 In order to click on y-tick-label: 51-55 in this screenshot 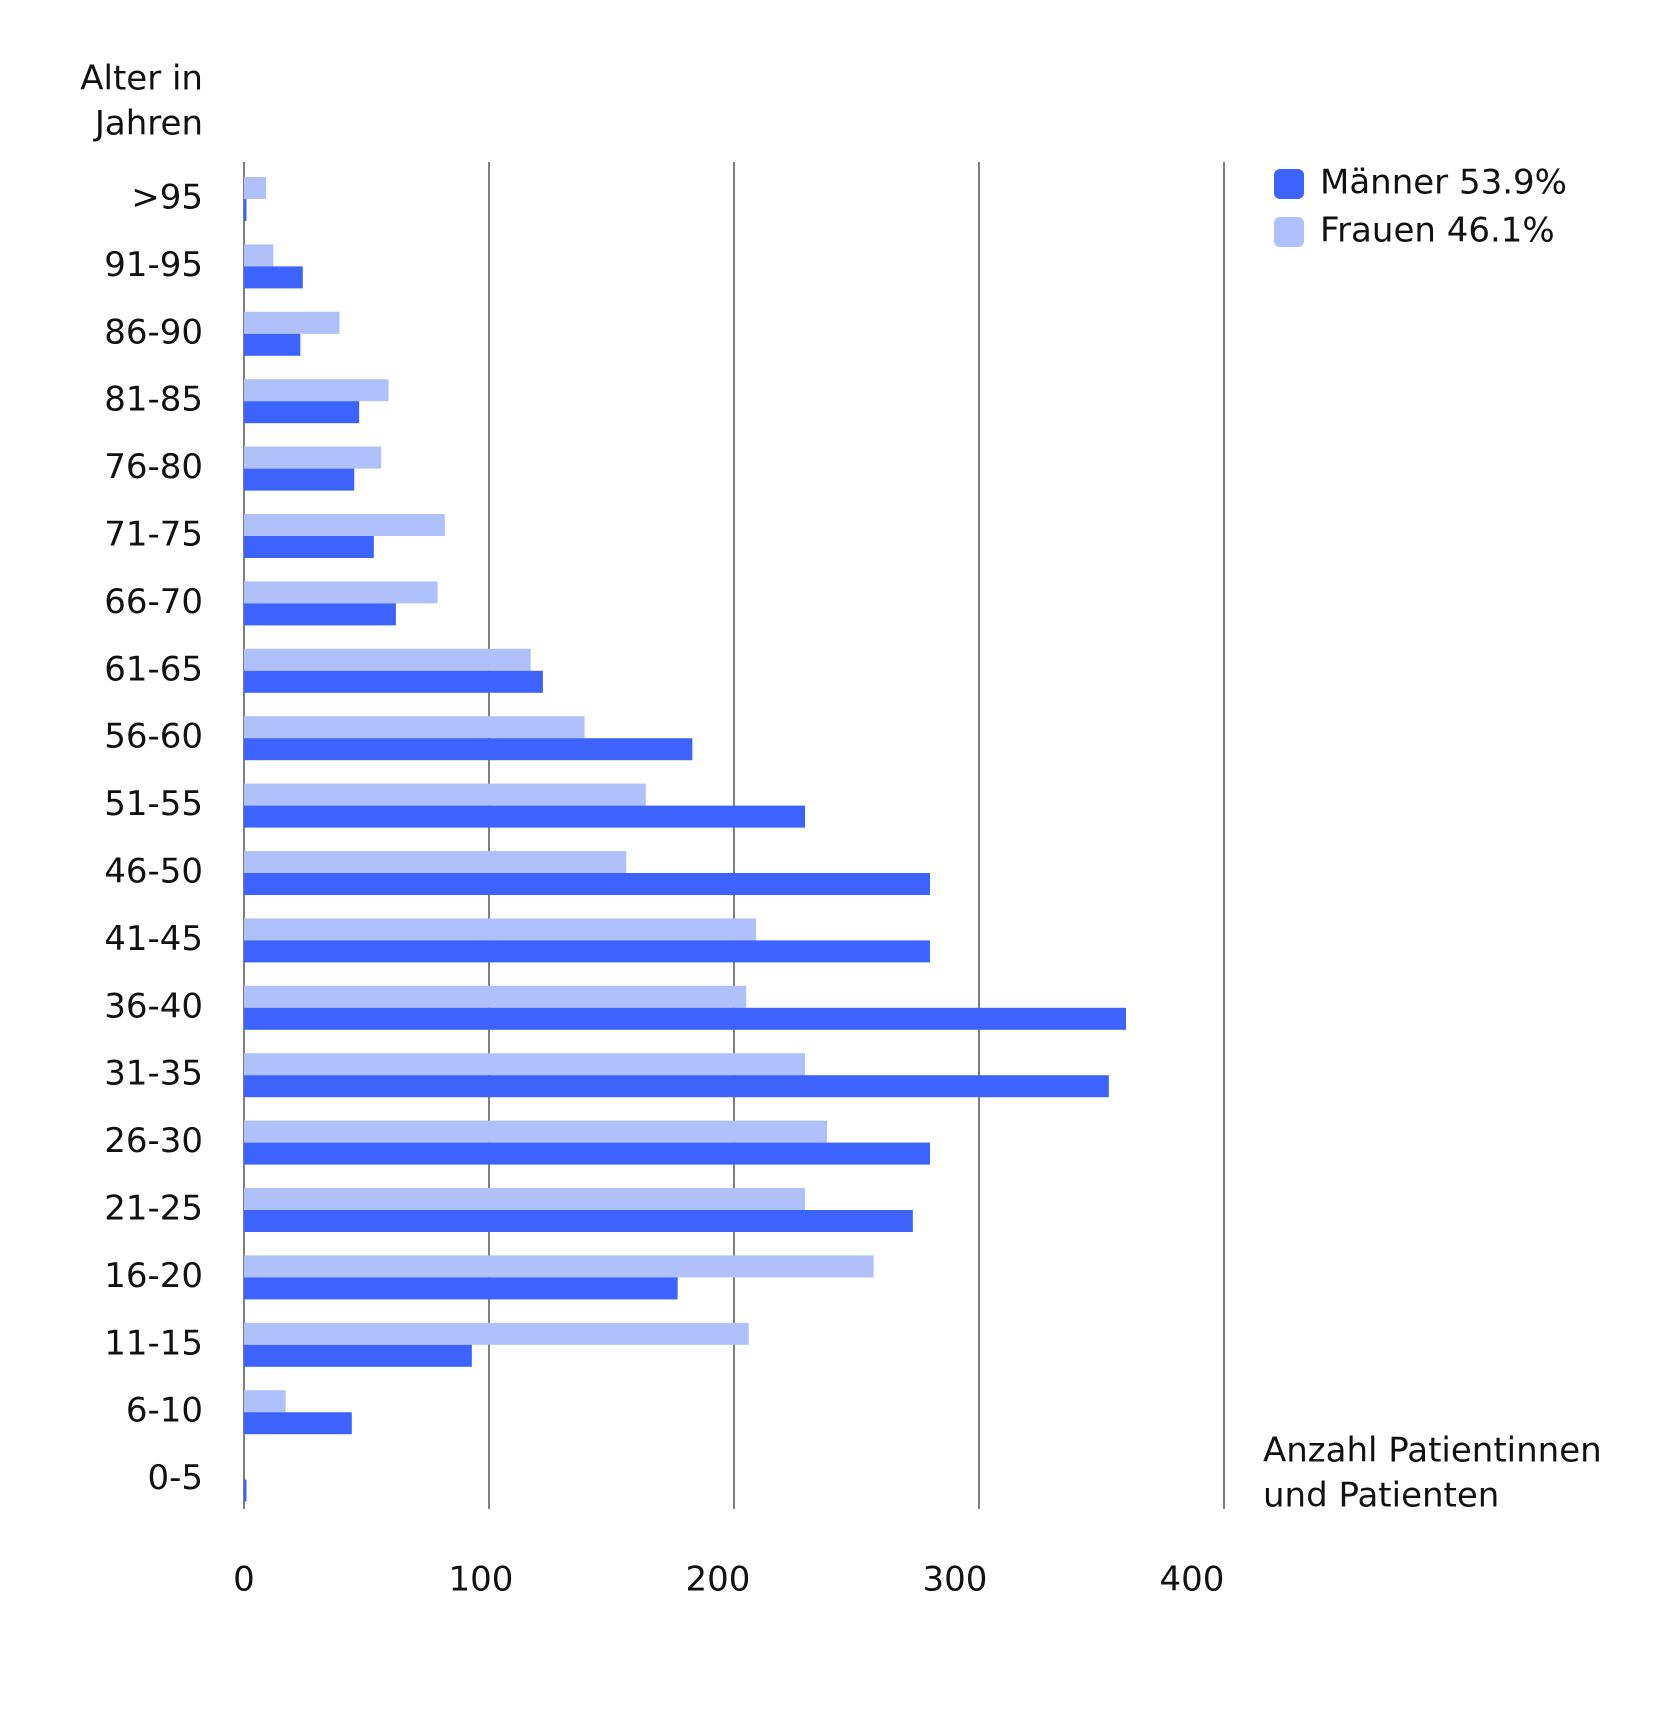, I will do `click(153, 804)`.